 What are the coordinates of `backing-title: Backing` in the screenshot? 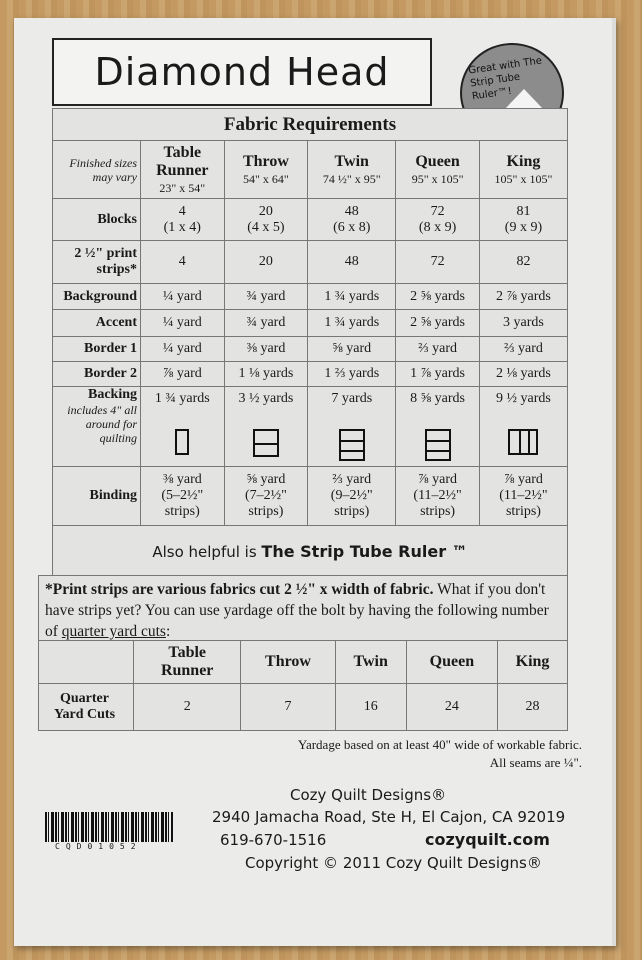 It's located at (112, 394).